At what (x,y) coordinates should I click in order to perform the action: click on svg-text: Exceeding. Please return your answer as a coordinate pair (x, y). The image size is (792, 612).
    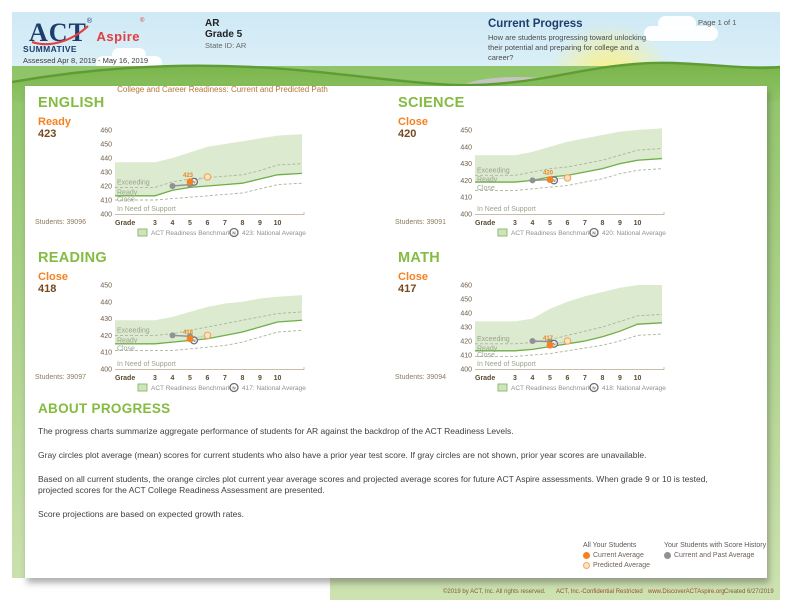
    Looking at the image, I should click on (133, 182).